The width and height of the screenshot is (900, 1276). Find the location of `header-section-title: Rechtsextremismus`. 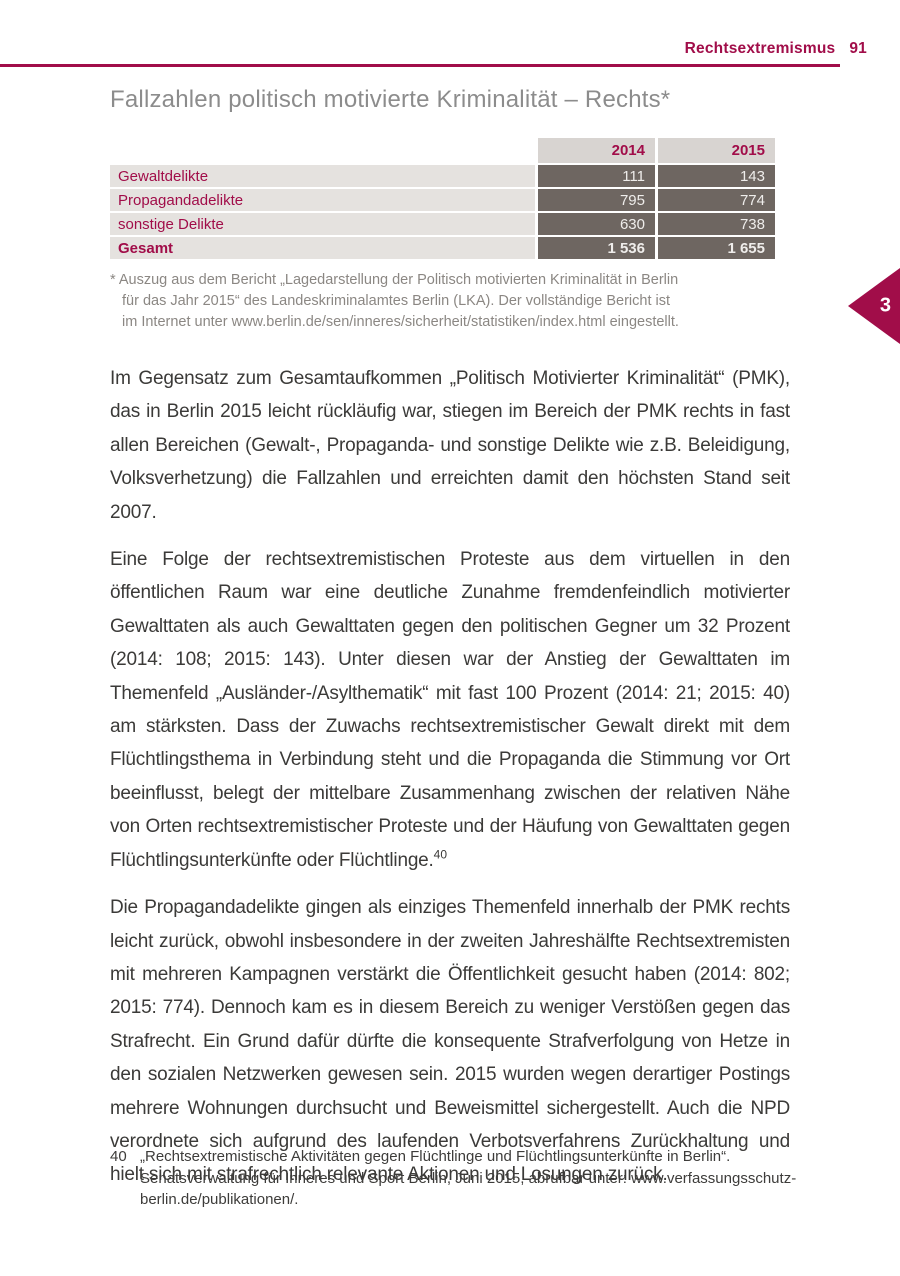

header-section-title: Rechtsextremismus is located at coordinates (760, 48).